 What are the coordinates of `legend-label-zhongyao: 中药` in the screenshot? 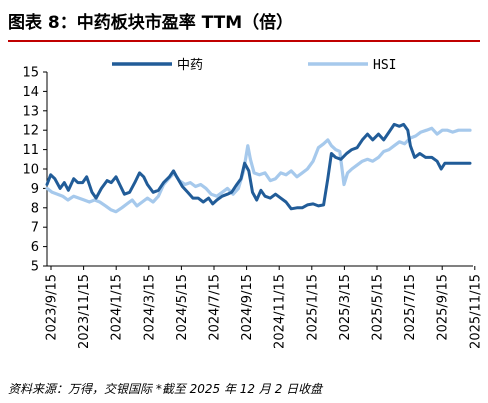 It's located at (190, 65).